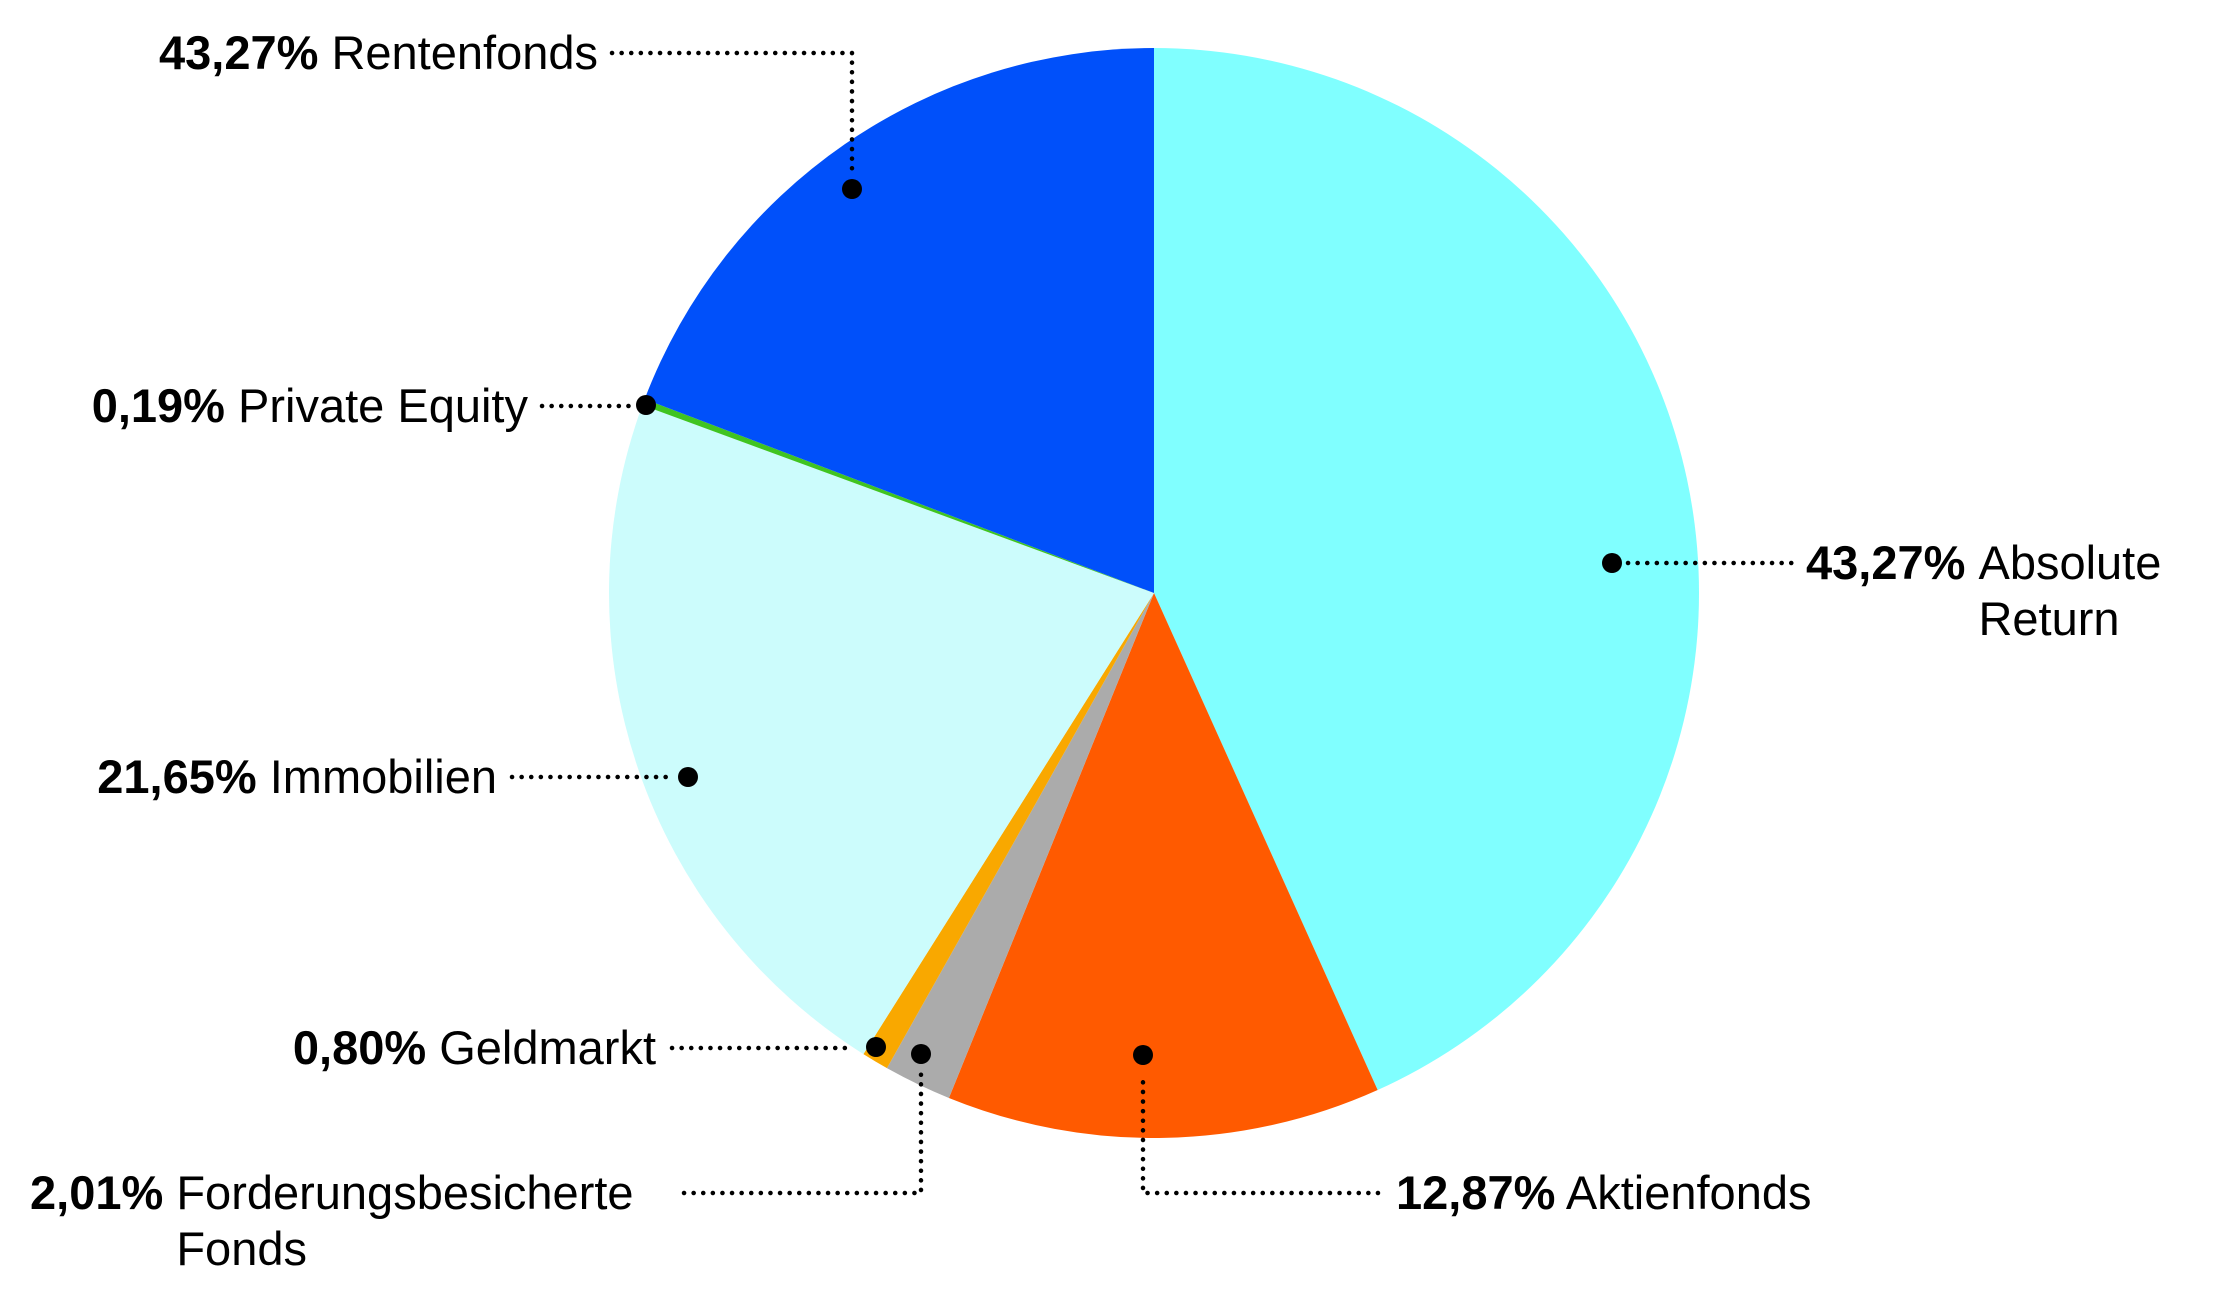  I want to click on slice-percent: 0,80%, so click(359, 1047).